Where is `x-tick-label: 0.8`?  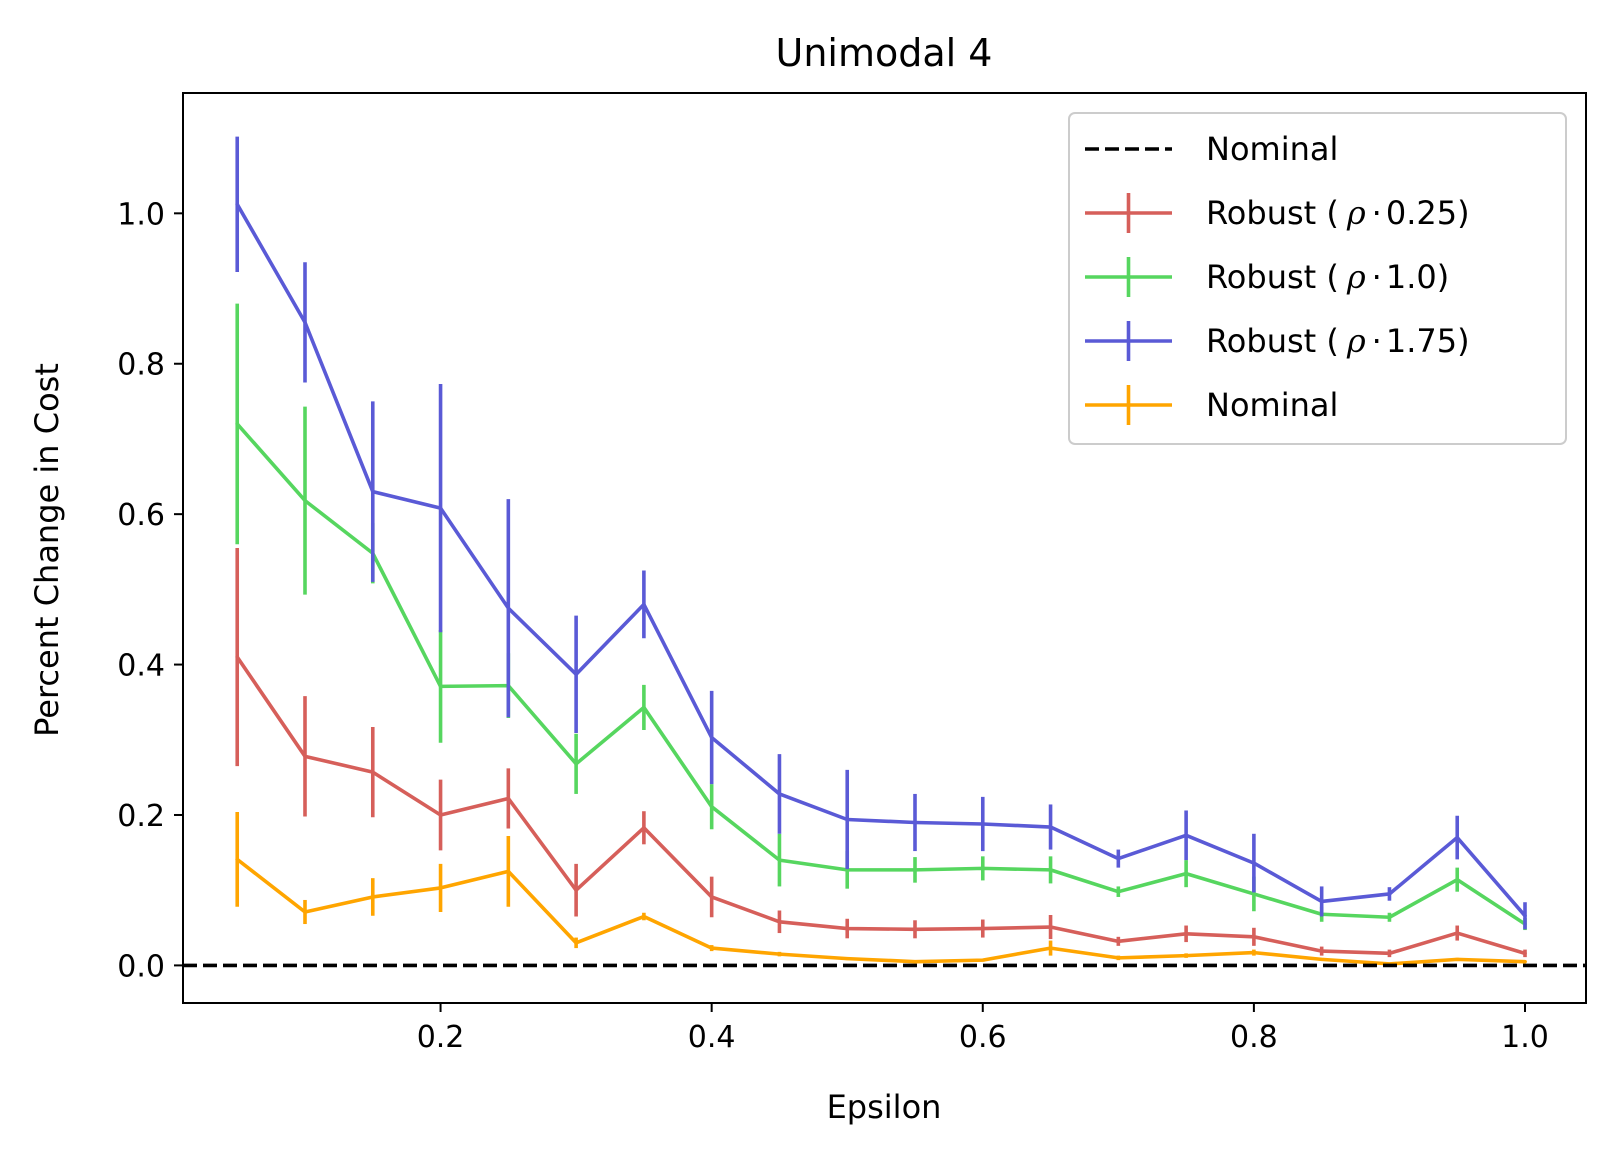 x-tick-label: 0.8 is located at coordinates (1254, 1037).